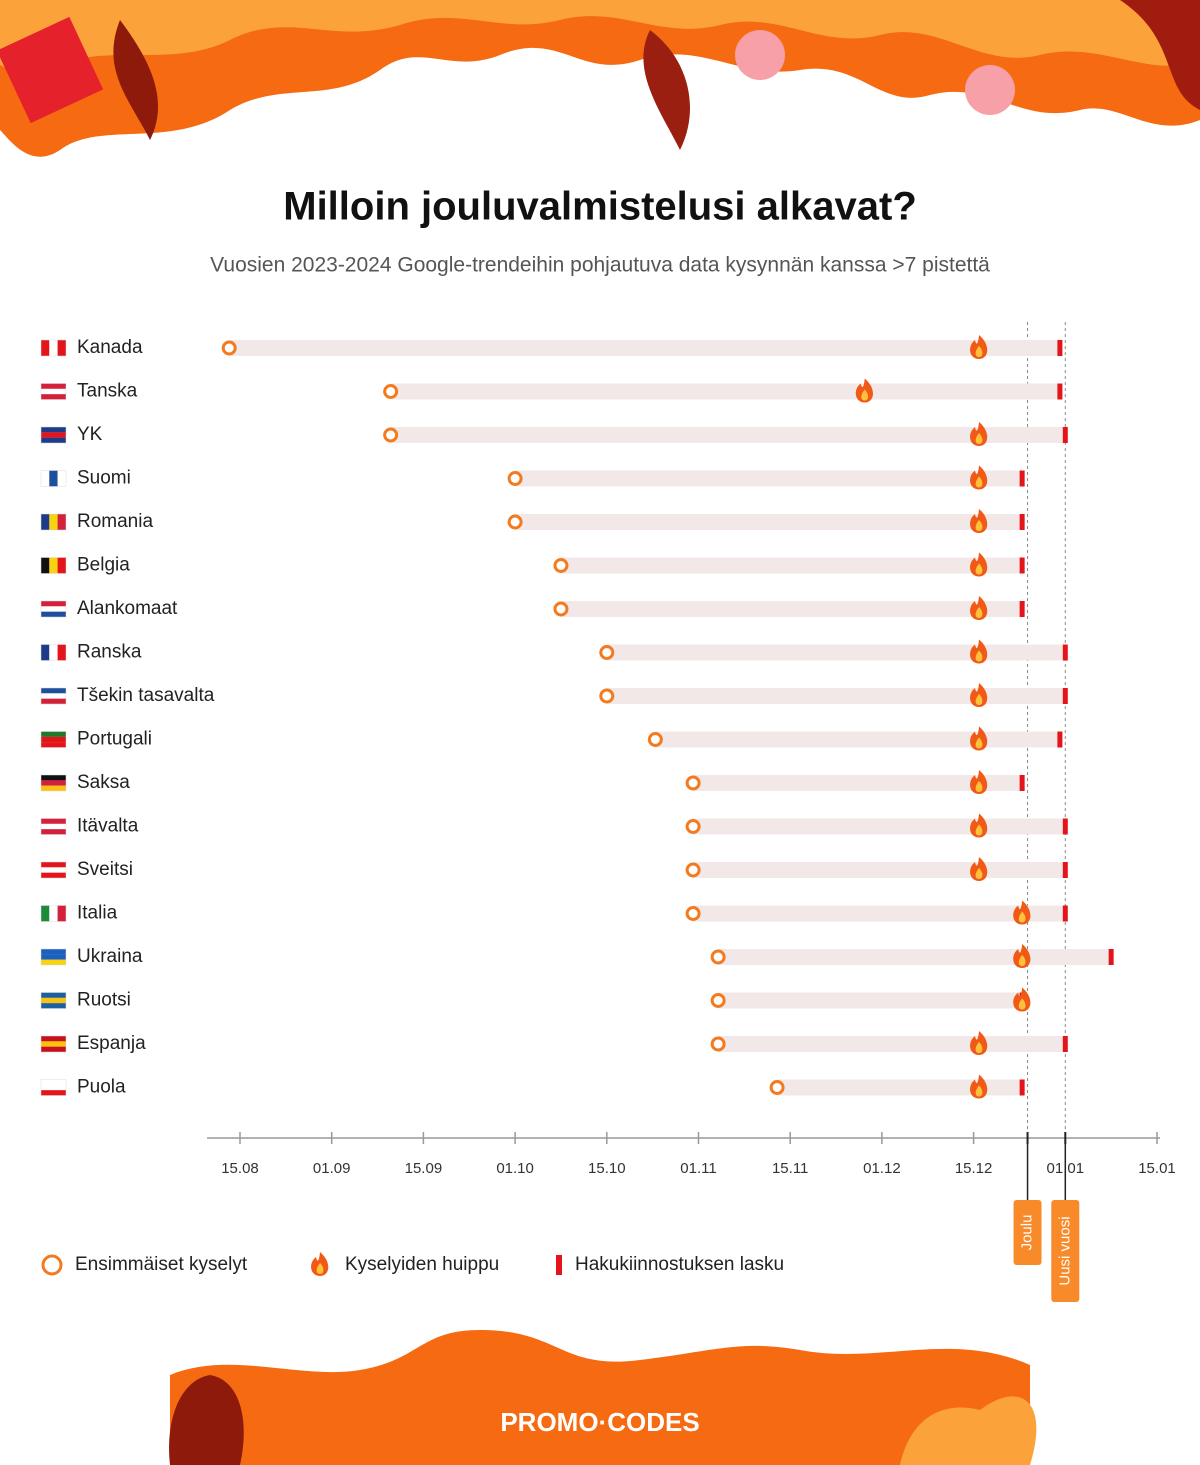  What do you see at coordinates (422, 1264) in the screenshot?
I see `legend-label: Kyselyiden huippu` at bounding box center [422, 1264].